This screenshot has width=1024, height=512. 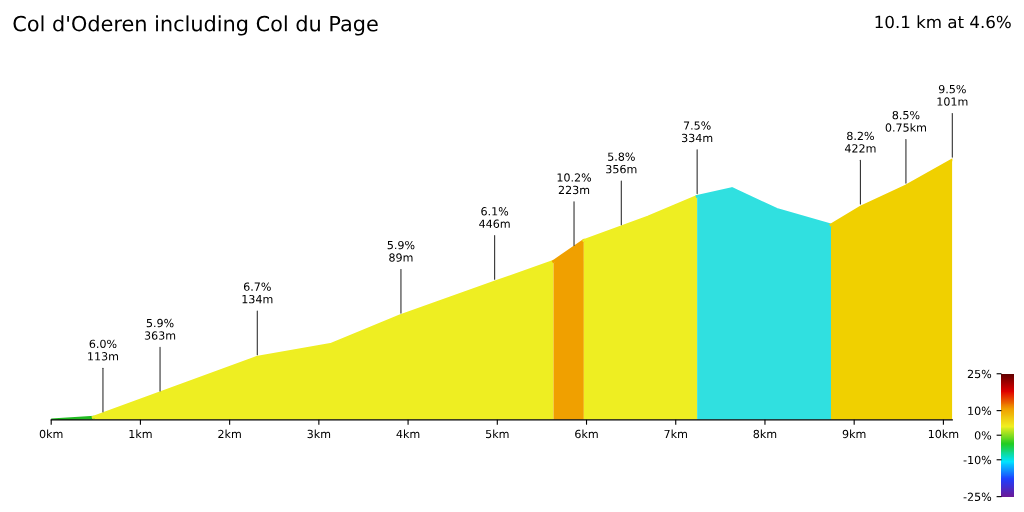 What do you see at coordinates (140, 433) in the screenshot?
I see `x-tick-label: 1km` at bounding box center [140, 433].